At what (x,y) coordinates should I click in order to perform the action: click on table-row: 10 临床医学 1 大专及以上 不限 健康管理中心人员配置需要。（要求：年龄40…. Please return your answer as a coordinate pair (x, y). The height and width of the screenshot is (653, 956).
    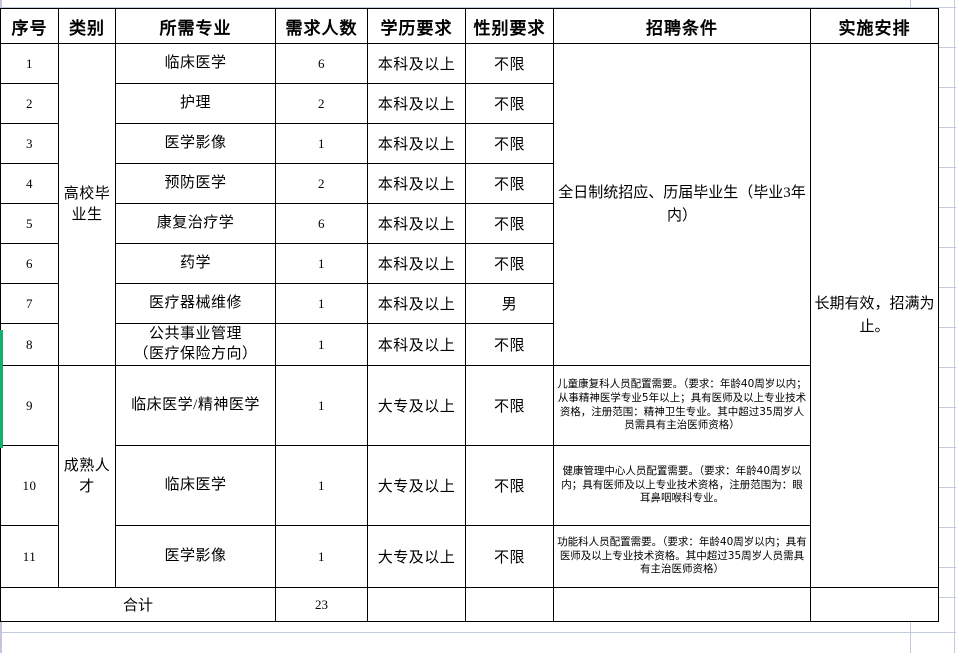
    Looking at the image, I should click on (469, 485).